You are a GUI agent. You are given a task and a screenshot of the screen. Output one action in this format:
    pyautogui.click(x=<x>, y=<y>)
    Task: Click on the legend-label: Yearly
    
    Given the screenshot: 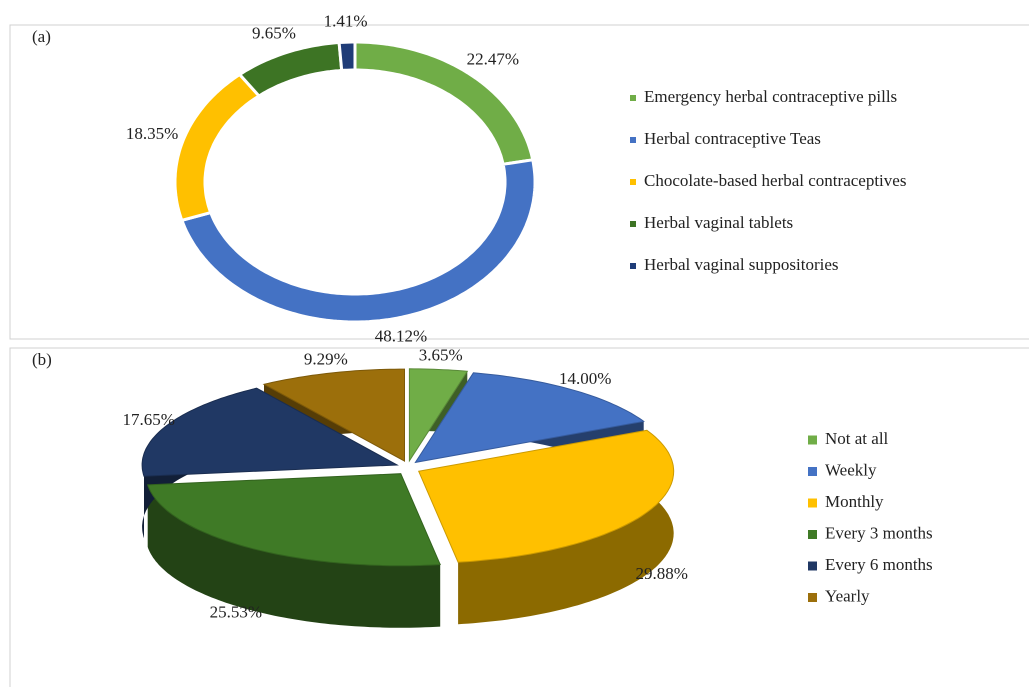 What is the action you would take?
    pyautogui.click(x=847, y=595)
    